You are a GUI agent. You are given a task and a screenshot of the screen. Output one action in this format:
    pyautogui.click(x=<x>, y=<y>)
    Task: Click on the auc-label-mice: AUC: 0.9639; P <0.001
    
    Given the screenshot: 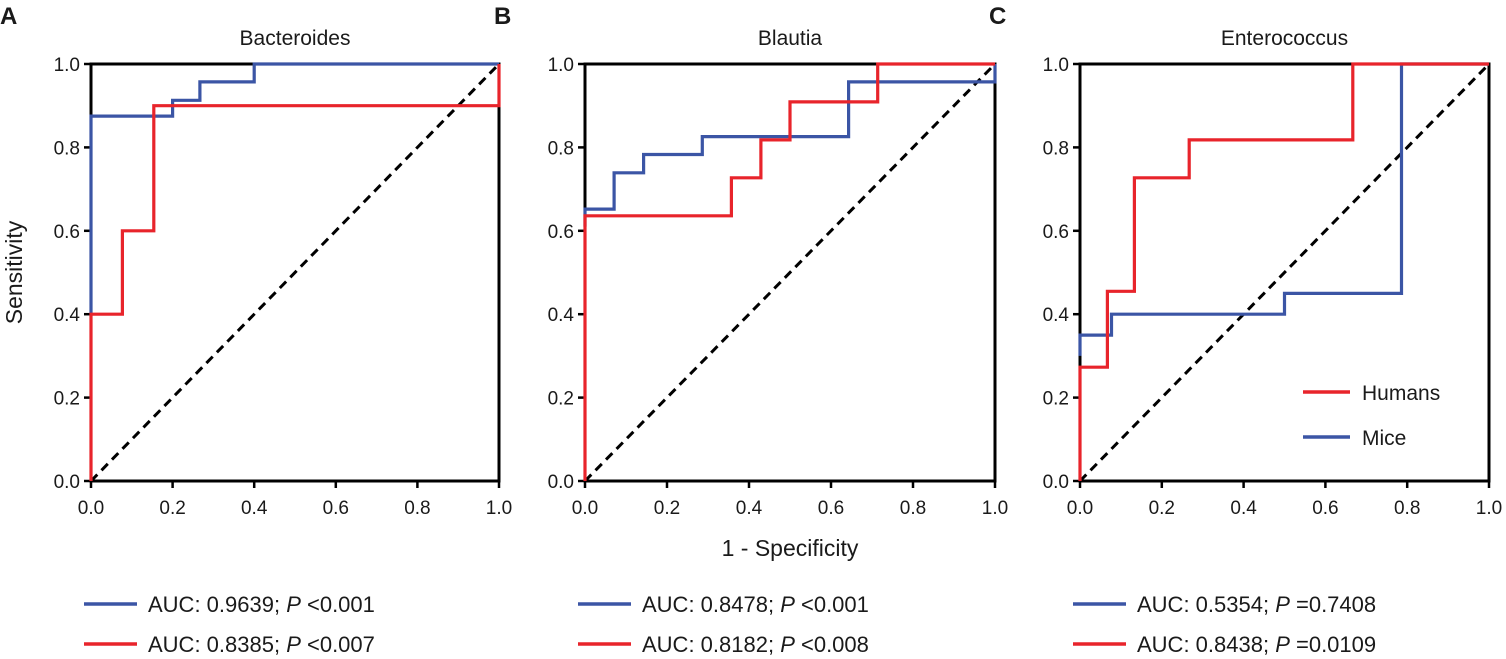 What is the action you would take?
    pyautogui.click(x=261, y=604)
    